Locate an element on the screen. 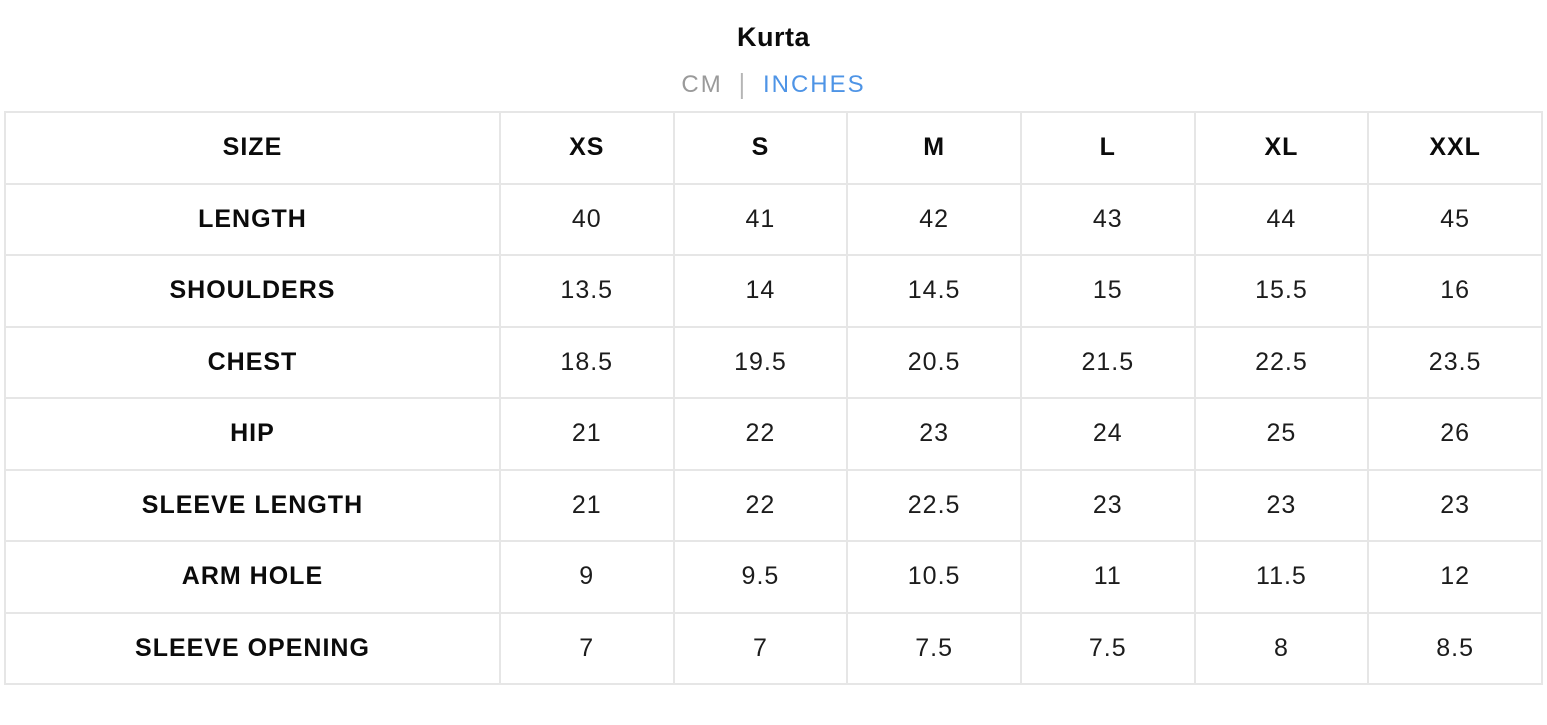 The image size is (1547, 725). table-cell: 13.5 is located at coordinates (586, 291).